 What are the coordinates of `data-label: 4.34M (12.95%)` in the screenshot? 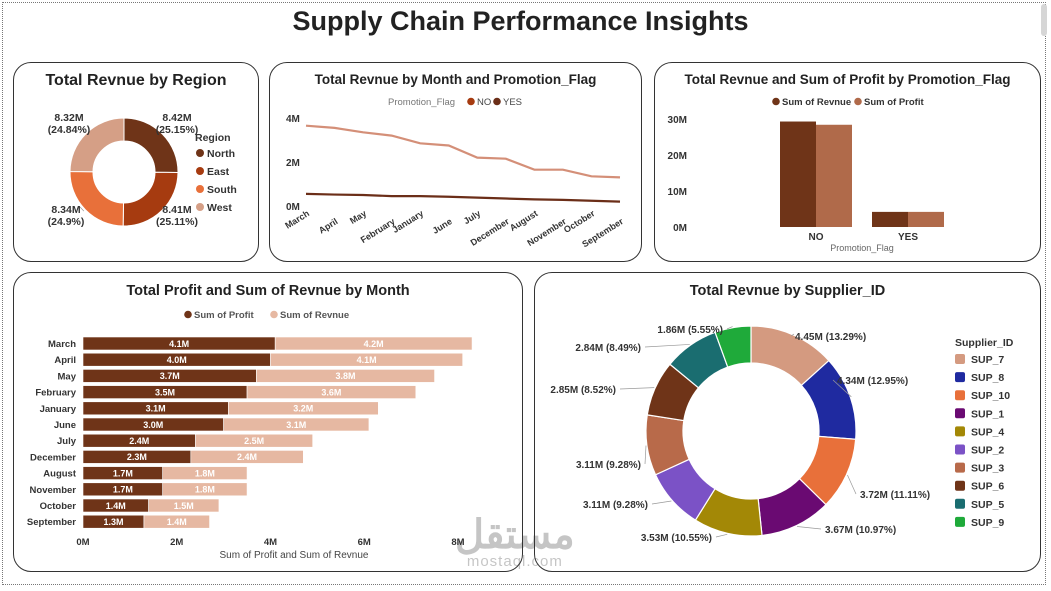 It's located at (872, 381).